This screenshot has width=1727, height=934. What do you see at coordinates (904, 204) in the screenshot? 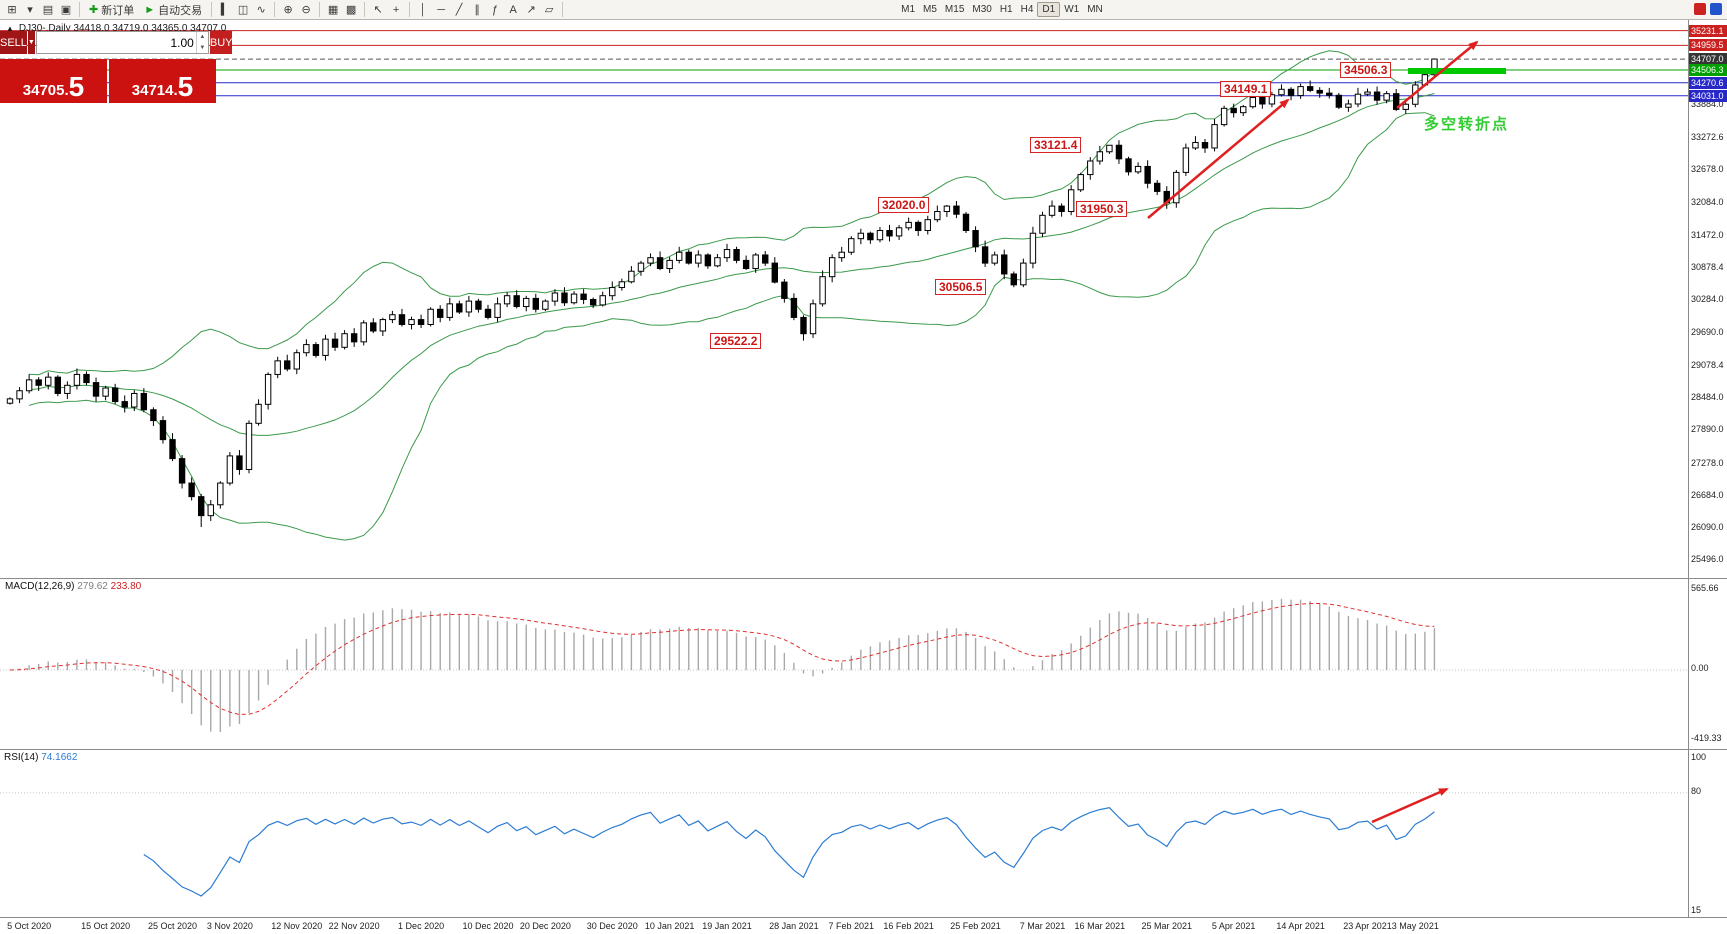
I see `price-annotation: 32020.0` at bounding box center [904, 204].